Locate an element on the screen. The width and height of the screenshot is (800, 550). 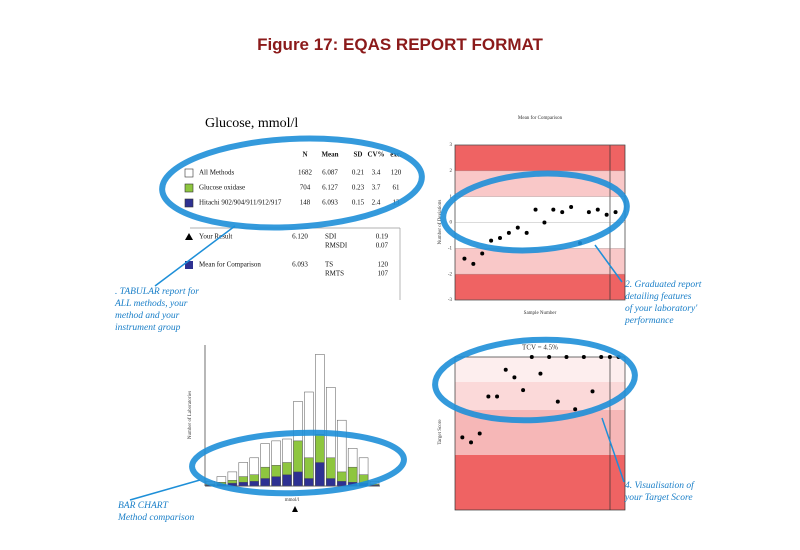
table-title: Glucose, mmol/l is located at coordinates (251, 123).